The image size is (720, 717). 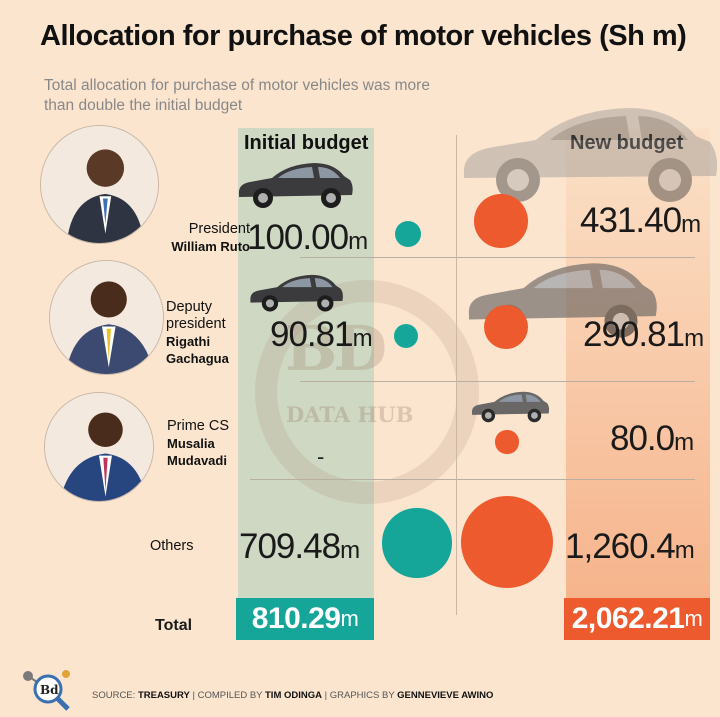 I want to click on deputy-initial-value: 90.81m, so click(x=321, y=335).